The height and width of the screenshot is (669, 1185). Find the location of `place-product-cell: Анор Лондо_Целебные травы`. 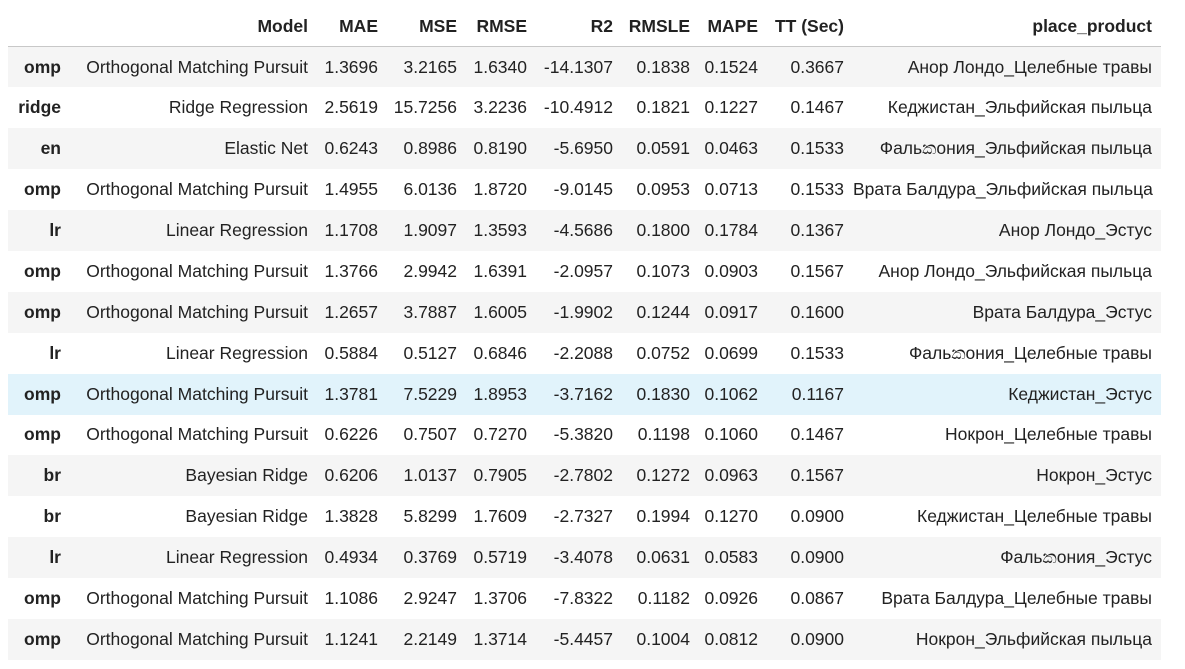

place-product-cell: Анор Лондо_Целебные травы is located at coordinates (1029, 66).